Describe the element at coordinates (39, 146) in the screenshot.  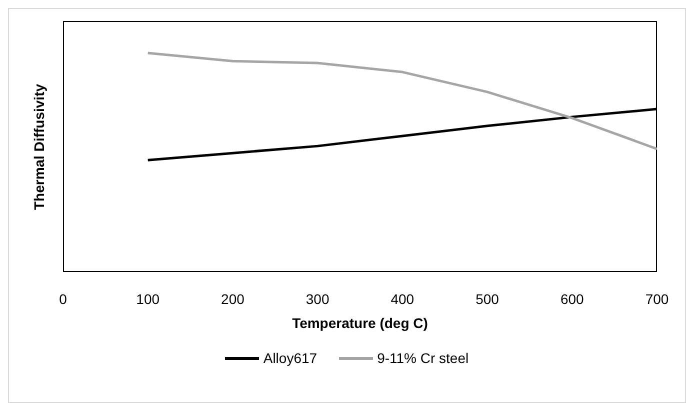
I see `y-axis-title: Thermal Diffusivity` at that location.